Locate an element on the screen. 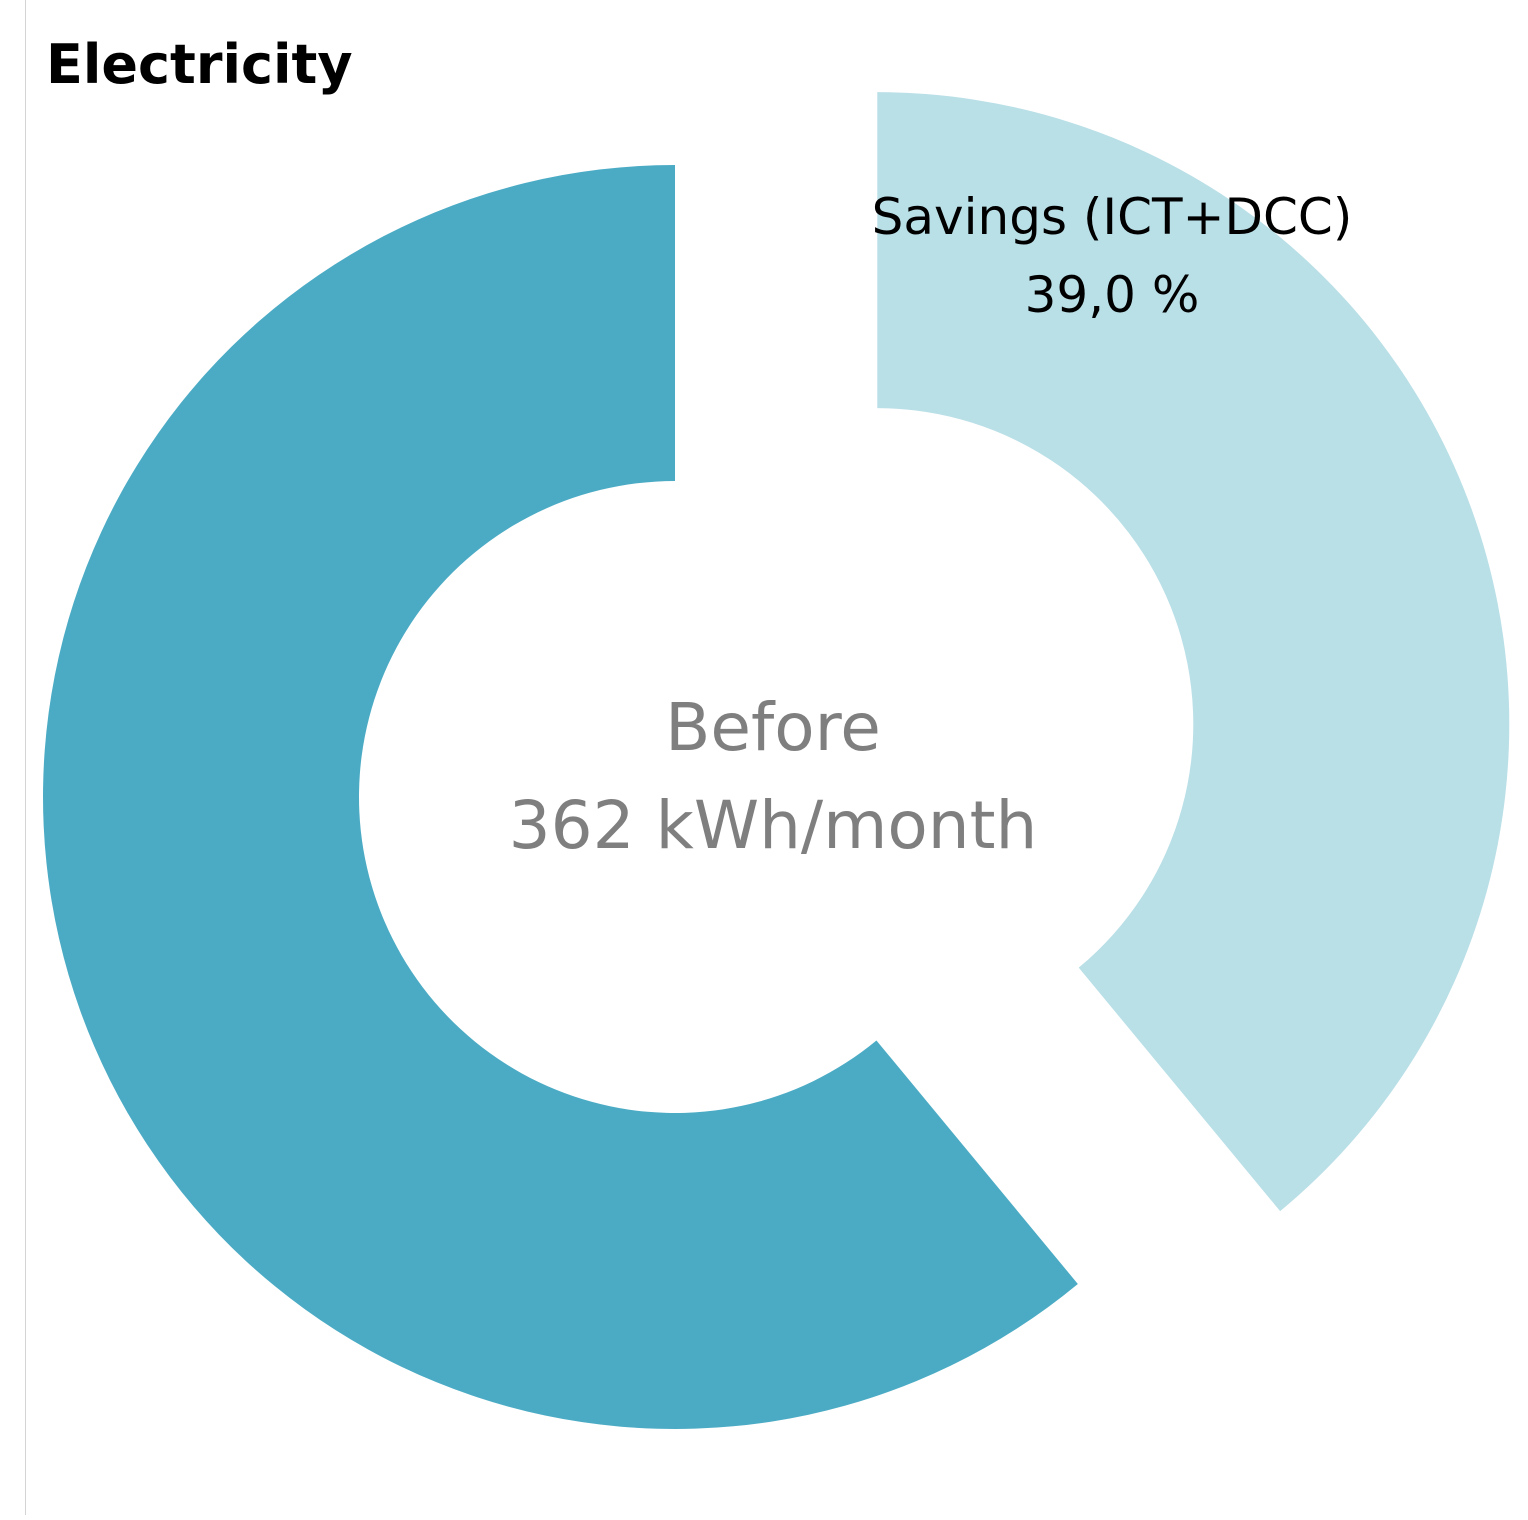  savings-slice-value: 39,0 % is located at coordinates (1112, 295).